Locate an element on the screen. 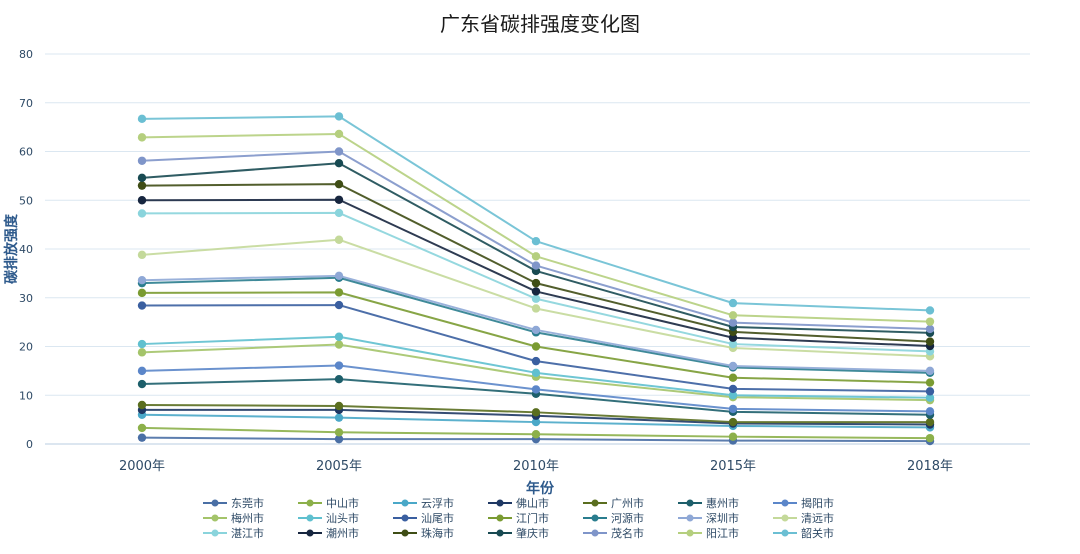  x-axis-ticks: 2000年 2005年 2010年 2015年 2018年 is located at coordinates (536, 466).